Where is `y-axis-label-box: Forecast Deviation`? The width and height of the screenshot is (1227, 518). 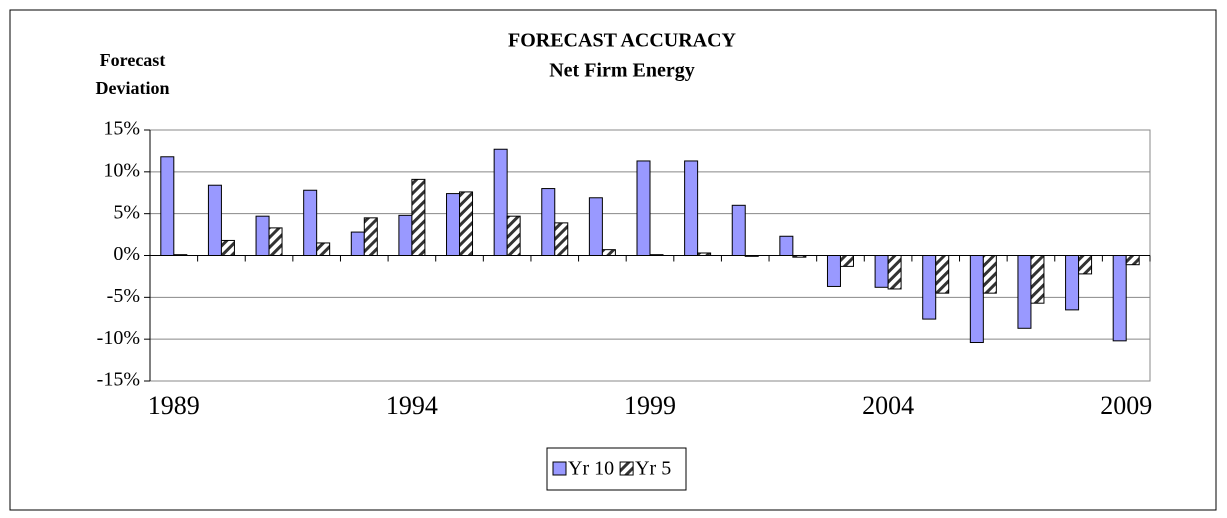
y-axis-label-box: Forecast Deviation is located at coordinates (132, 74).